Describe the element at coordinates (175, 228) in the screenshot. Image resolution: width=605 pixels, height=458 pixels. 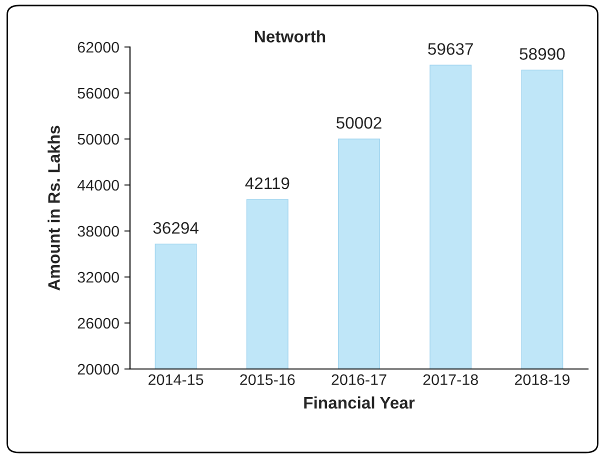
I see `data-label: 36294` at that location.